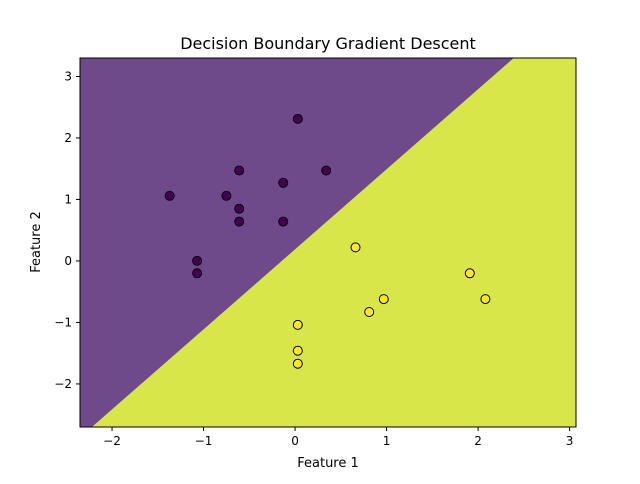 Image resolution: width=640 pixels, height=484 pixels. I want to click on x-axis-label: Feature 1, so click(328, 463).